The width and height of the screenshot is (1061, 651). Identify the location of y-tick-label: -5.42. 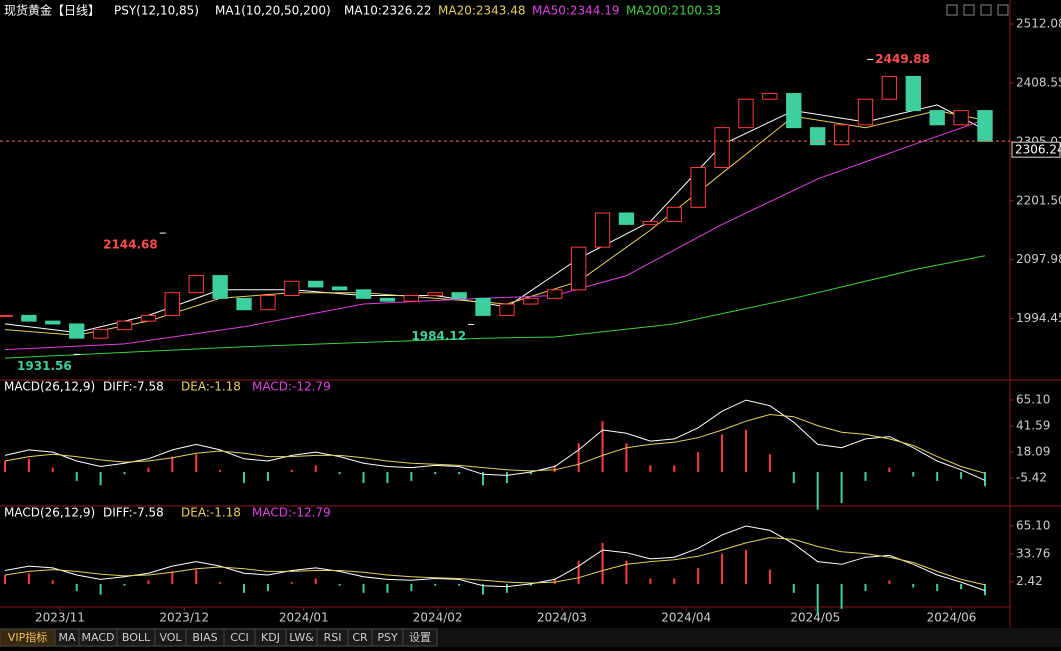
(1031, 478).